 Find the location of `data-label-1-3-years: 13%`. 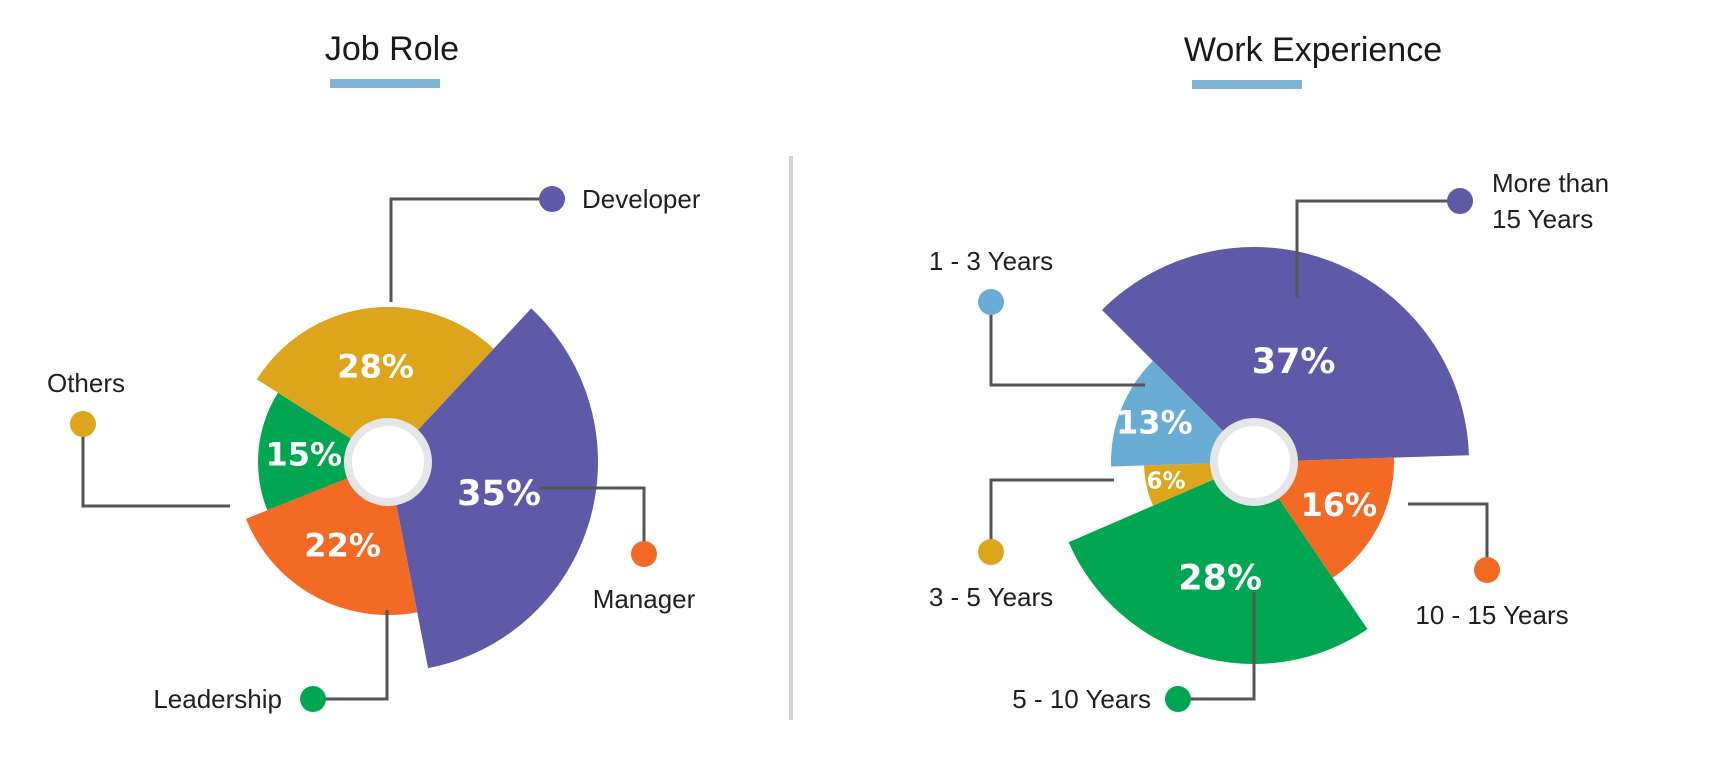

data-label-1-3-years: 13% is located at coordinates (1154, 423).